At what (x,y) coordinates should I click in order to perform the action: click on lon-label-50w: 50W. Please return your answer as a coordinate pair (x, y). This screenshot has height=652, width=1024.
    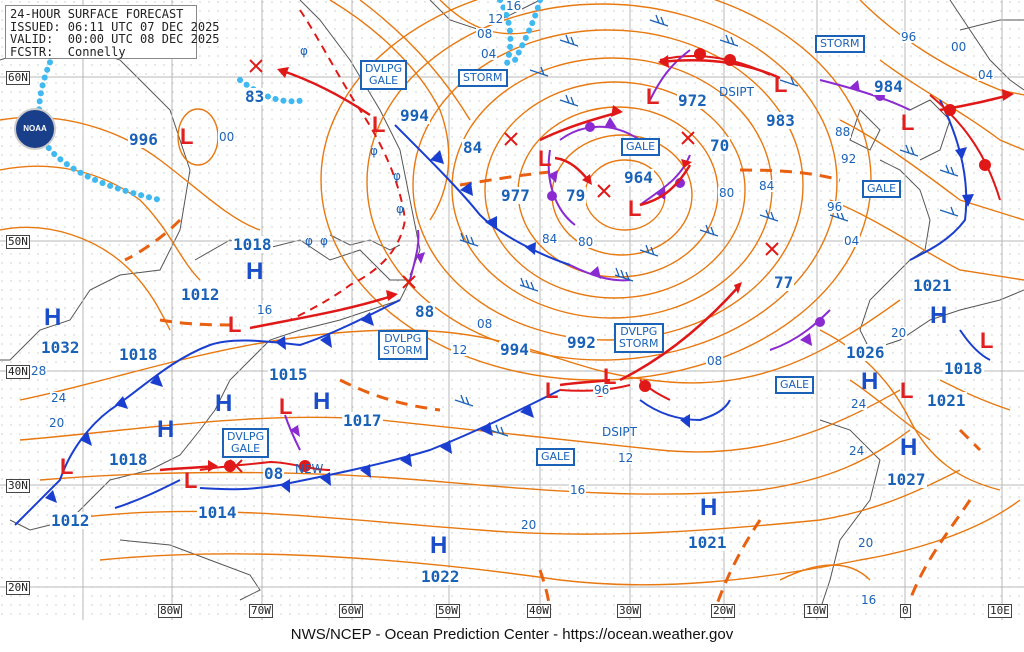
    Looking at the image, I should click on (448, 611).